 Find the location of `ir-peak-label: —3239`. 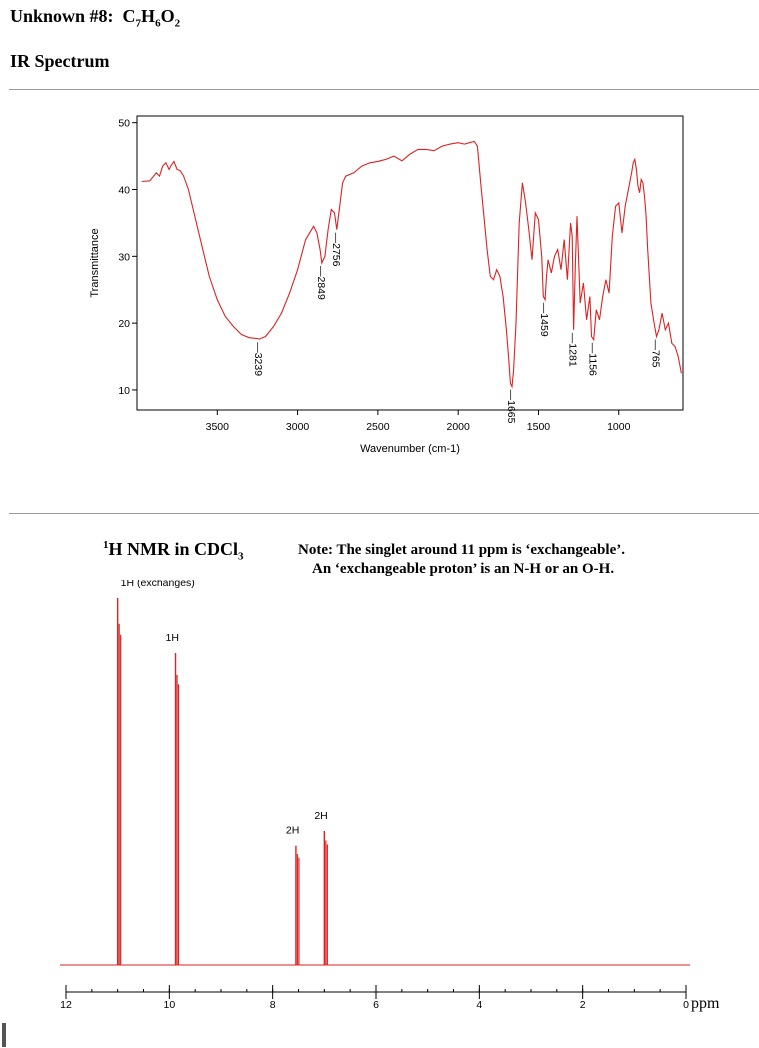

ir-peak-label: —3239 is located at coordinates (258, 359).